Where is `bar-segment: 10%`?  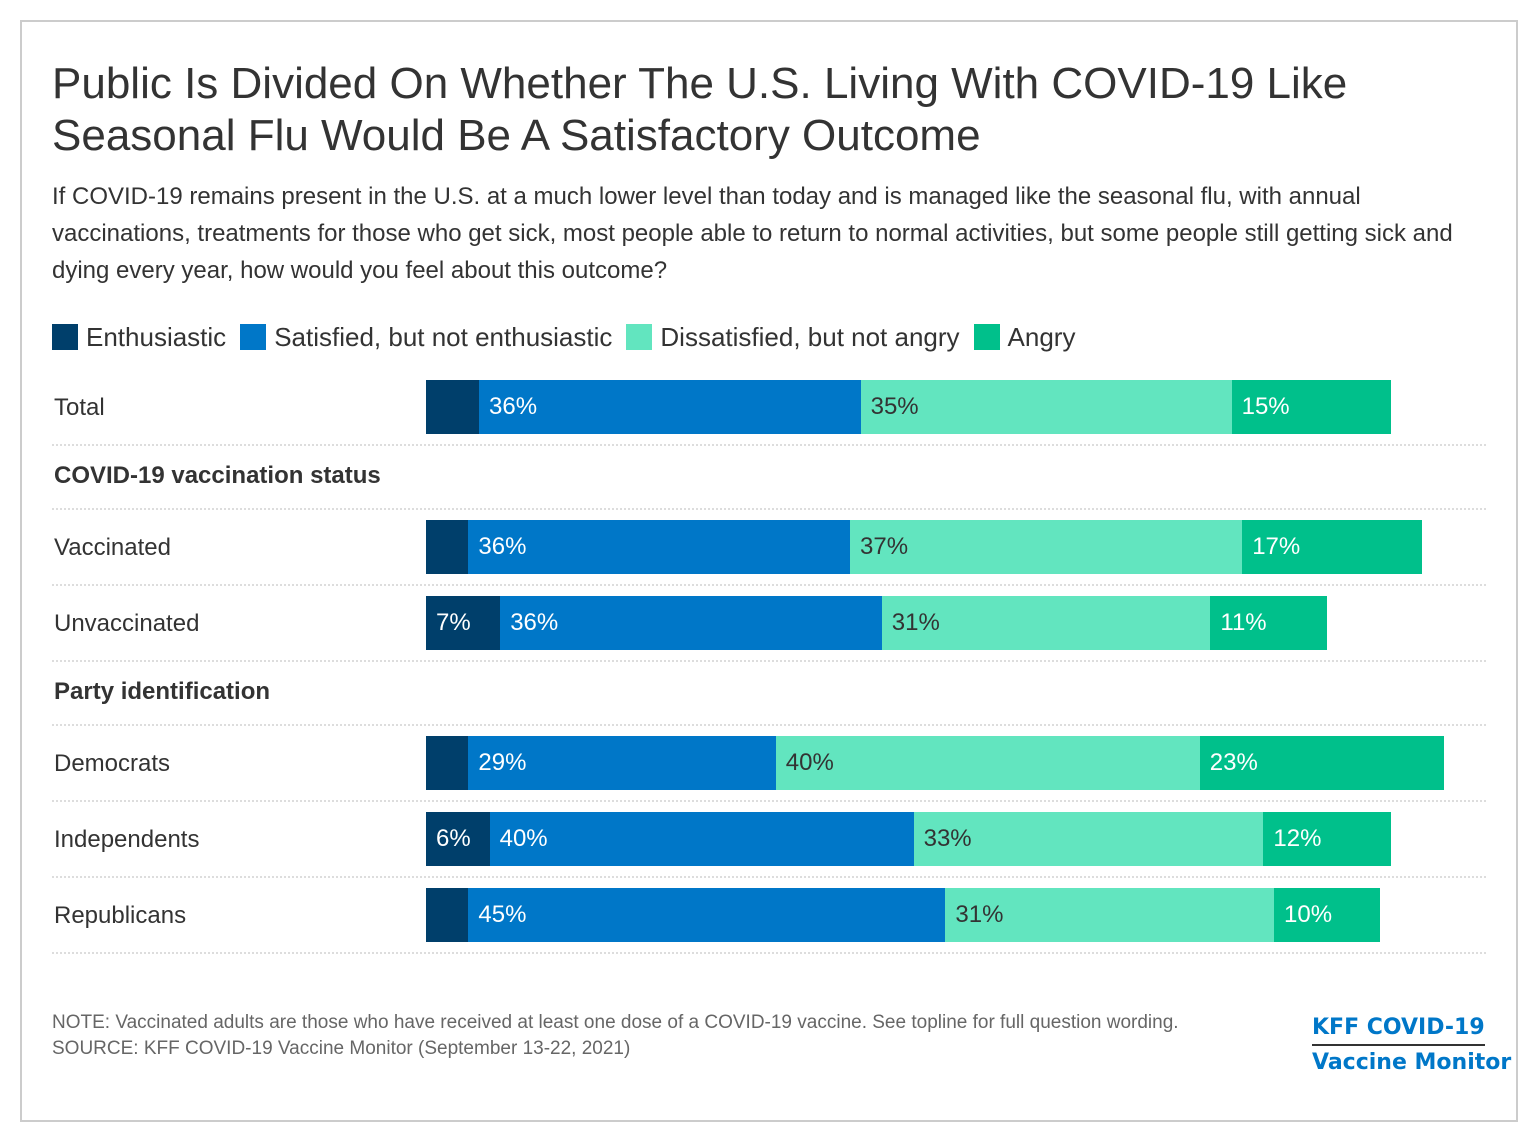
bar-segment: 10% is located at coordinates (1327, 915).